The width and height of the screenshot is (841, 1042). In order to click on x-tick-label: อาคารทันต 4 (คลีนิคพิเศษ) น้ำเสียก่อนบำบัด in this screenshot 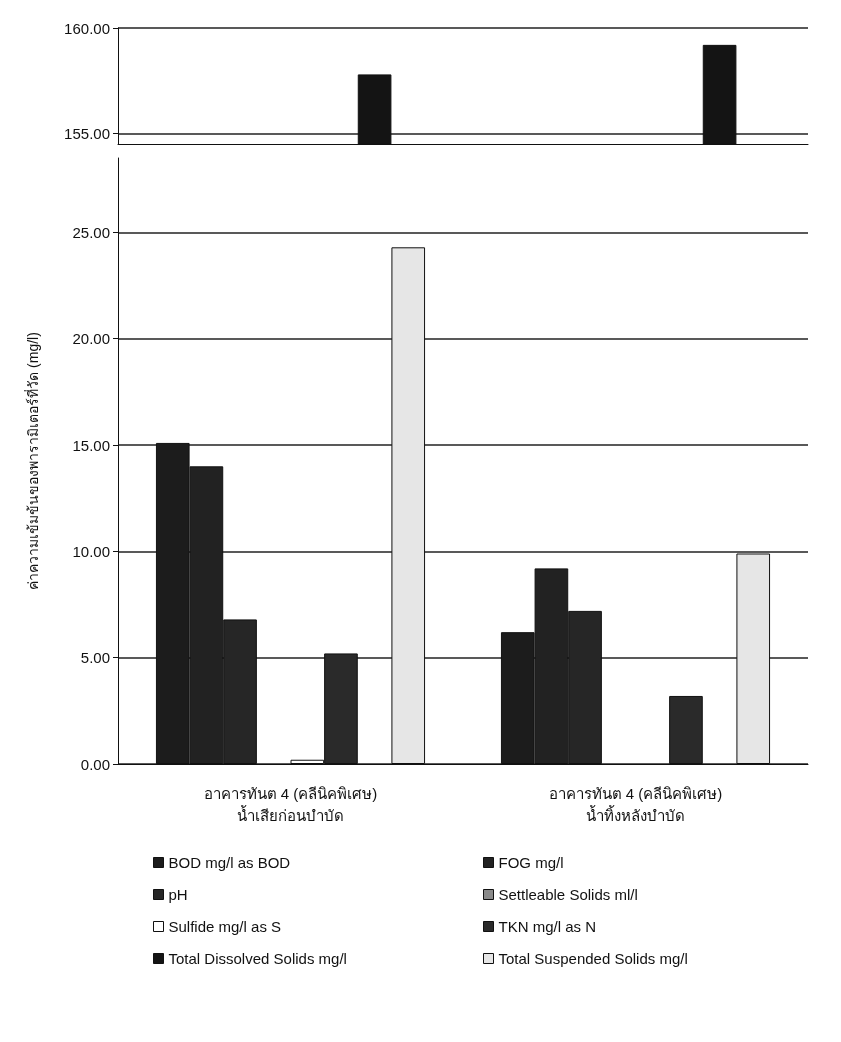, I will do `click(290, 804)`.